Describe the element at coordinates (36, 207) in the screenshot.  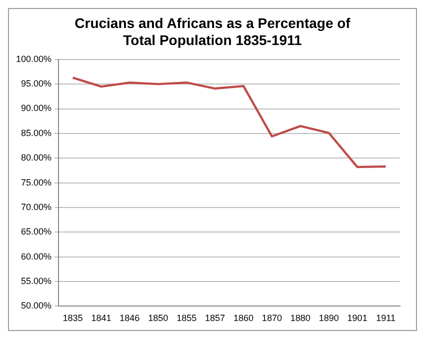
I see `y-tick-label: 70.00%` at that location.